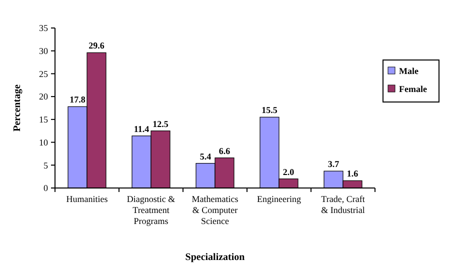  What do you see at coordinates (96, 45) in the screenshot?
I see `text: 29.6` at bounding box center [96, 45].